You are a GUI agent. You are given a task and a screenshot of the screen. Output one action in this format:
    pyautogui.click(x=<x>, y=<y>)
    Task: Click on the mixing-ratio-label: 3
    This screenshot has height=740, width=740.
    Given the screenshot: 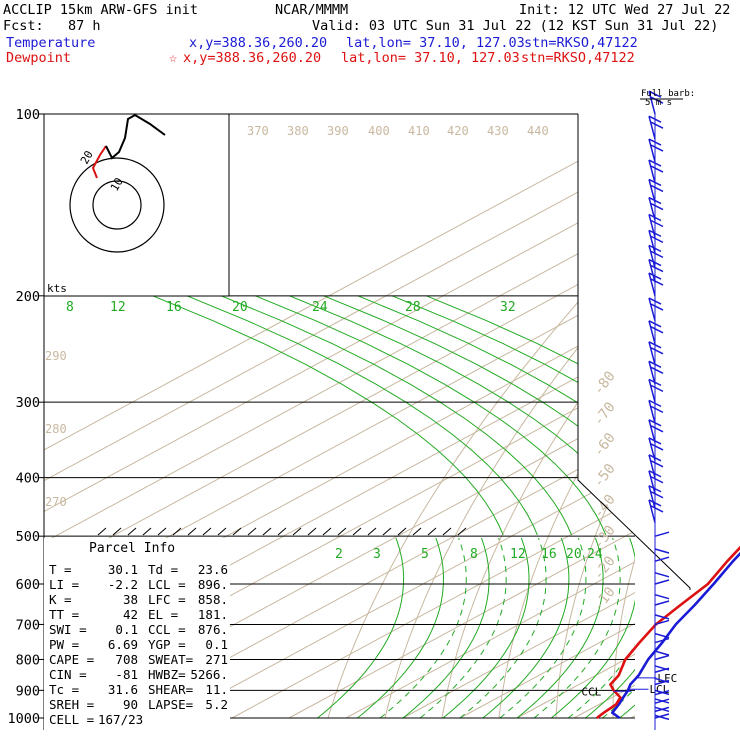 What is the action you would take?
    pyautogui.click(x=377, y=554)
    